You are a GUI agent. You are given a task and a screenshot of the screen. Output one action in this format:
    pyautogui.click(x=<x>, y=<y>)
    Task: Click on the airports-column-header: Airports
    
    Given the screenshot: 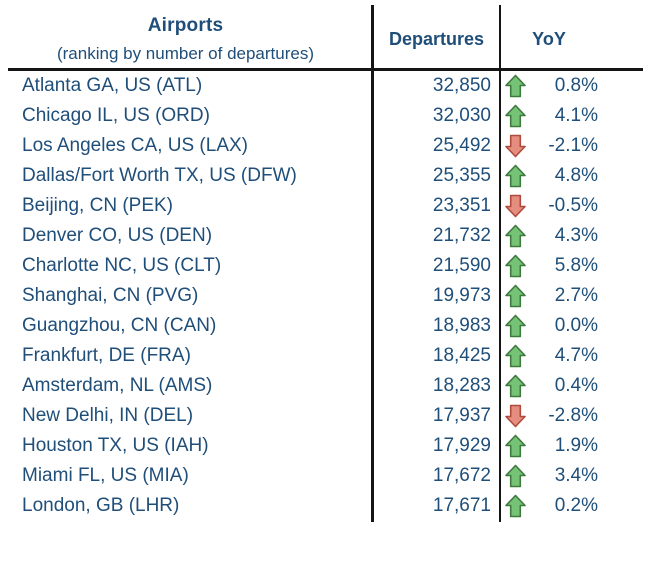 What is the action you would take?
    pyautogui.click(x=185, y=25)
    